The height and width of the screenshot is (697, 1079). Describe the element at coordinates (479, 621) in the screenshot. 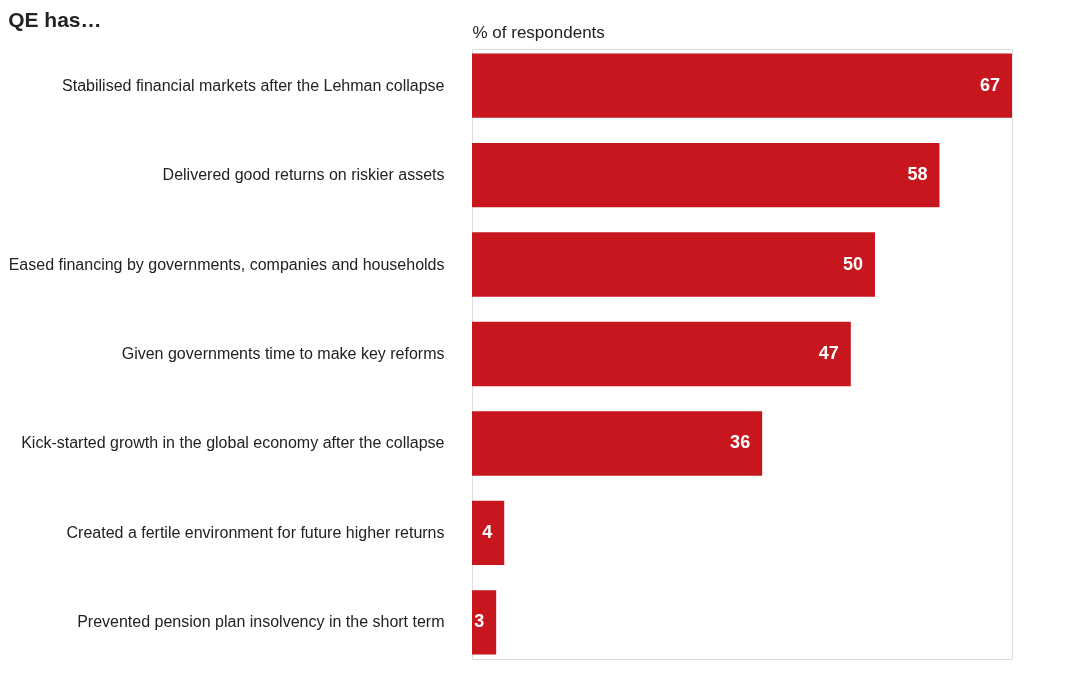

I see `data-label: 3` at that location.